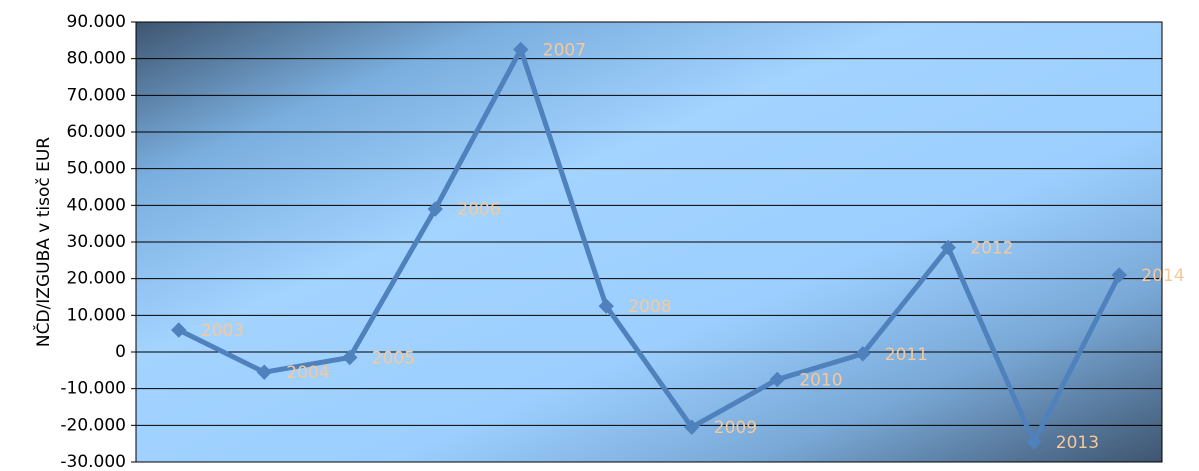  I want to click on y-tick-label: 60.000, so click(96, 132).